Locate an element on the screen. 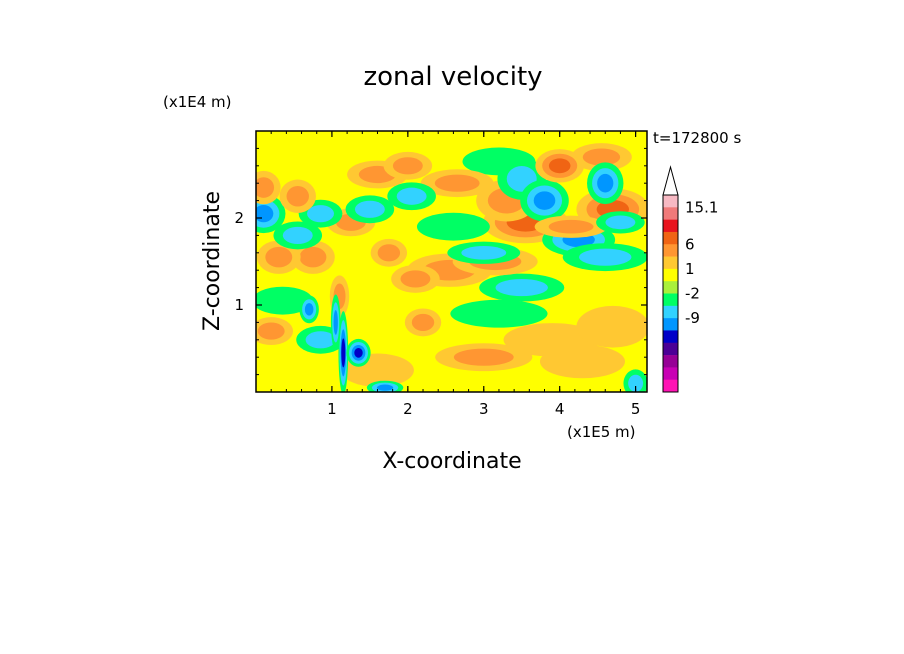  time-label: t=172800 s is located at coordinates (697, 138).